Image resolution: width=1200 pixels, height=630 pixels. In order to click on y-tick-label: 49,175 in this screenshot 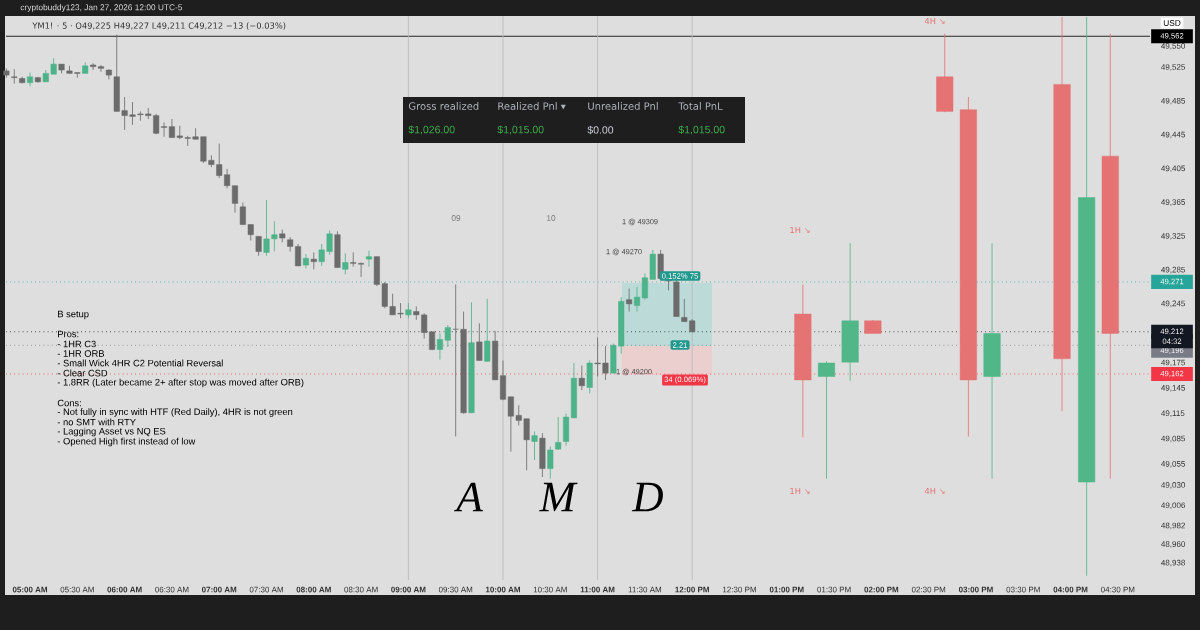, I will do `click(1173, 363)`.